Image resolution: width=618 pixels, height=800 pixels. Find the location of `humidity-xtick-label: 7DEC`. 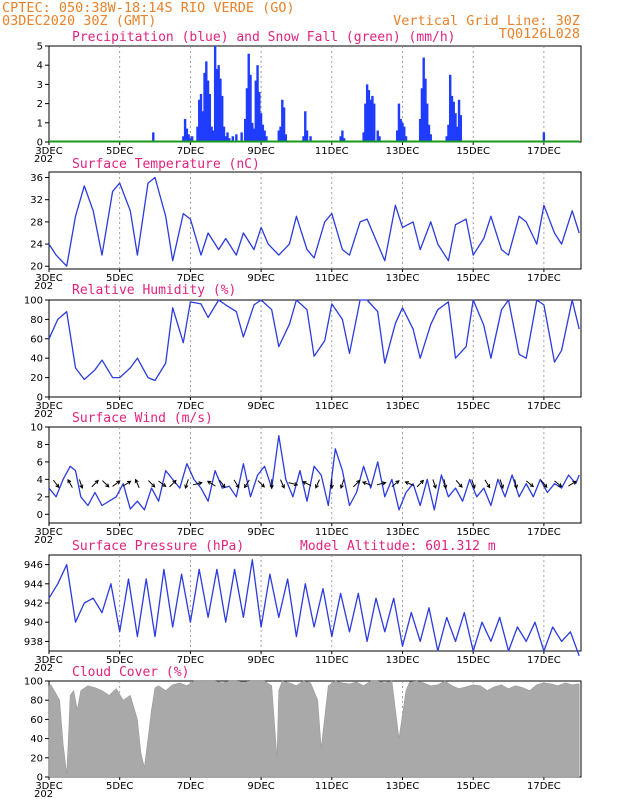

humidity-xtick-label: 7DEC is located at coordinates (190, 406).